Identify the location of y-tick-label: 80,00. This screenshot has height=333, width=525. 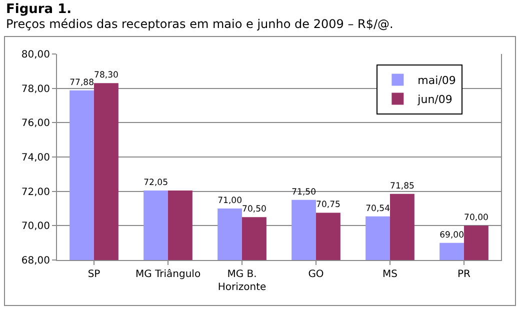
(35, 55).